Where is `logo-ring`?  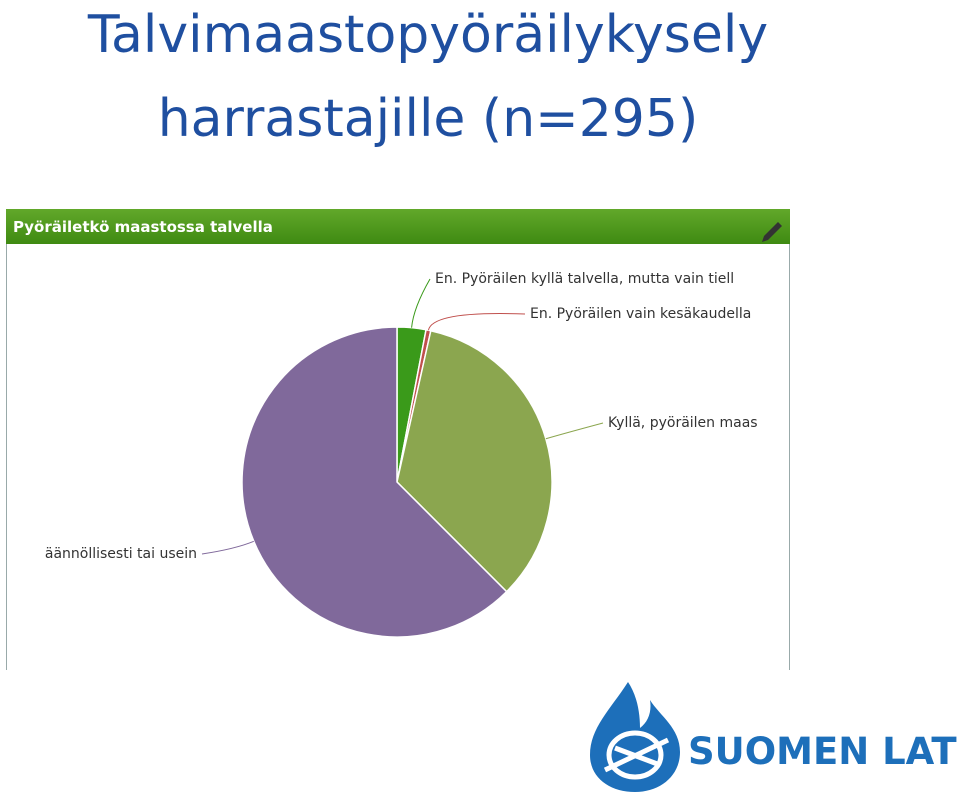 logo-ring is located at coordinates (635, 755).